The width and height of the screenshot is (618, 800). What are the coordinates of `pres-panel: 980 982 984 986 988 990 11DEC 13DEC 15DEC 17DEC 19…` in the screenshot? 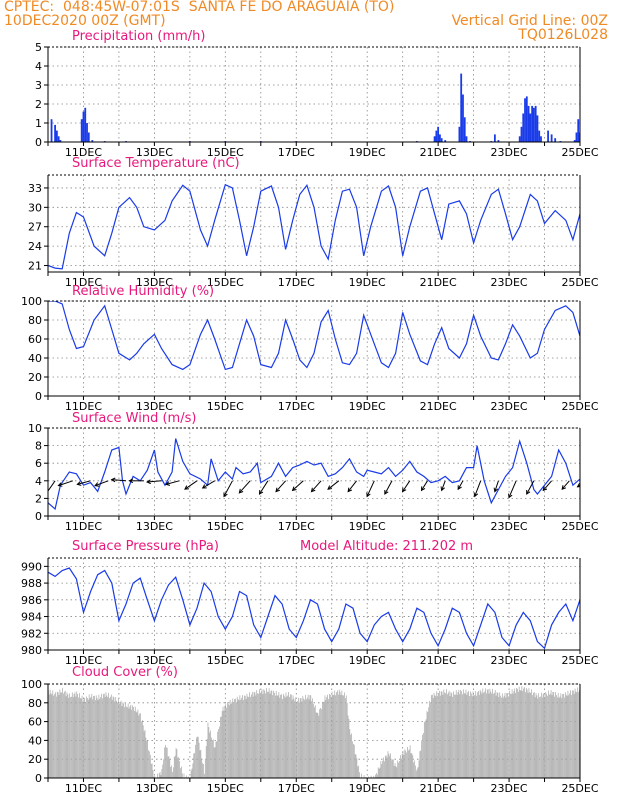 It's located at (310, 603).